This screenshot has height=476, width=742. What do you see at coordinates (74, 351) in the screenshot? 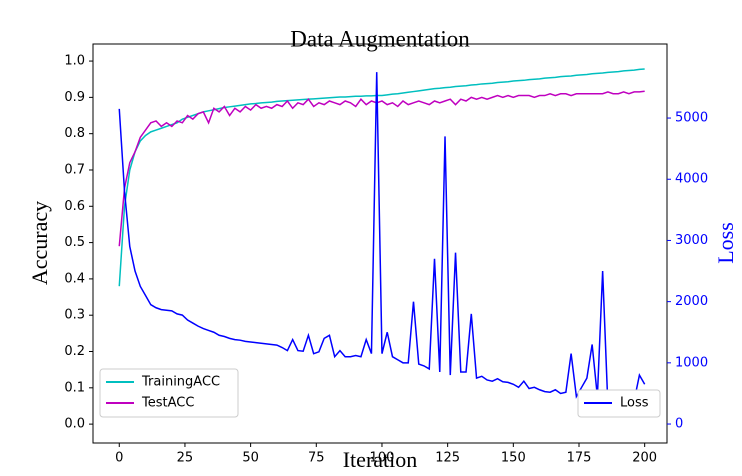
I see `y-tick-label: 0.2` at bounding box center [74, 351].